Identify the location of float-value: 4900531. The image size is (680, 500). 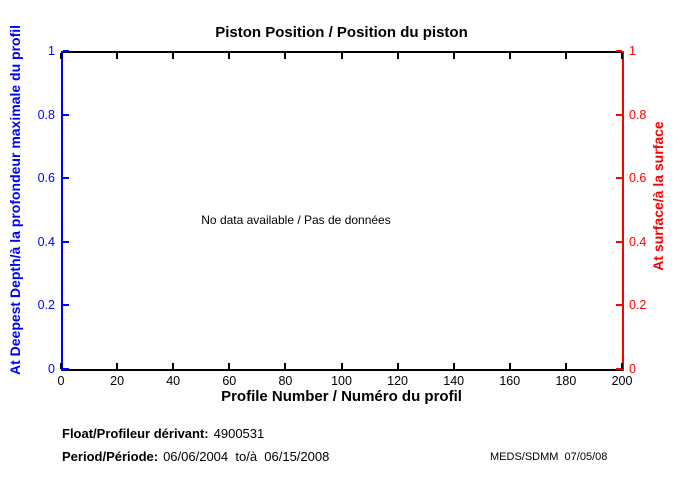
(239, 433).